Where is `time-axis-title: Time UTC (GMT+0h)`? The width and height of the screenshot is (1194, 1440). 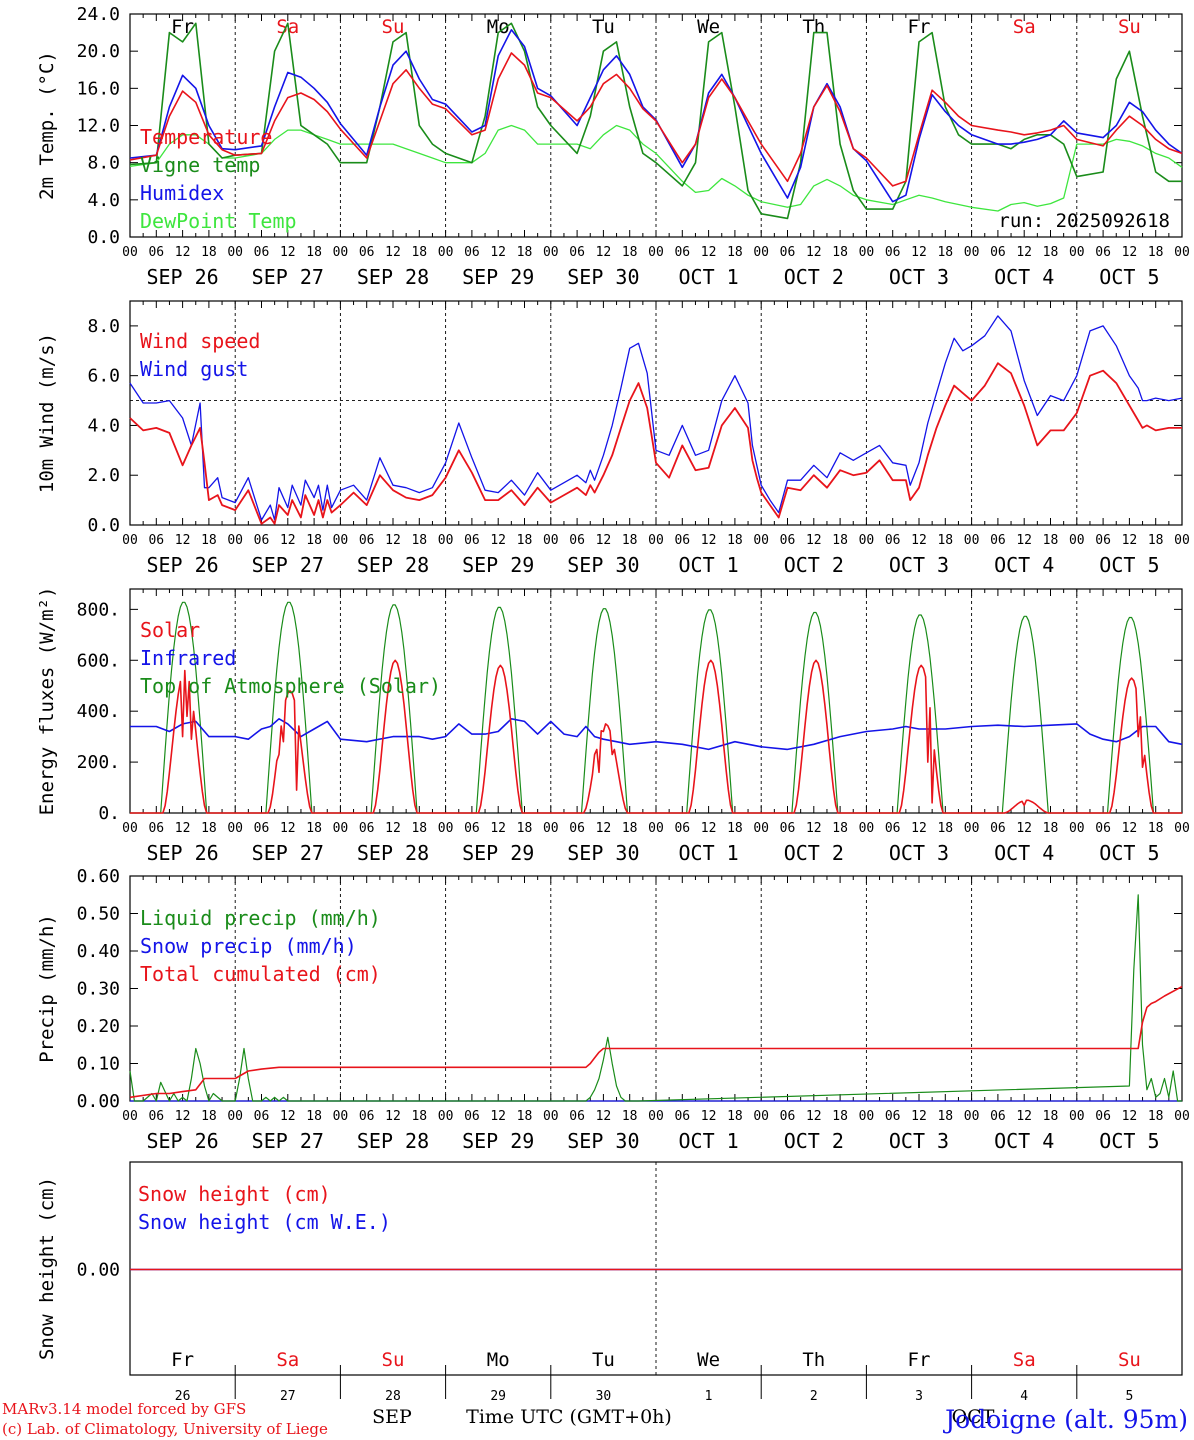
time-axis-title: Time UTC (GMT+0h) is located at coordinates (569, 1417).